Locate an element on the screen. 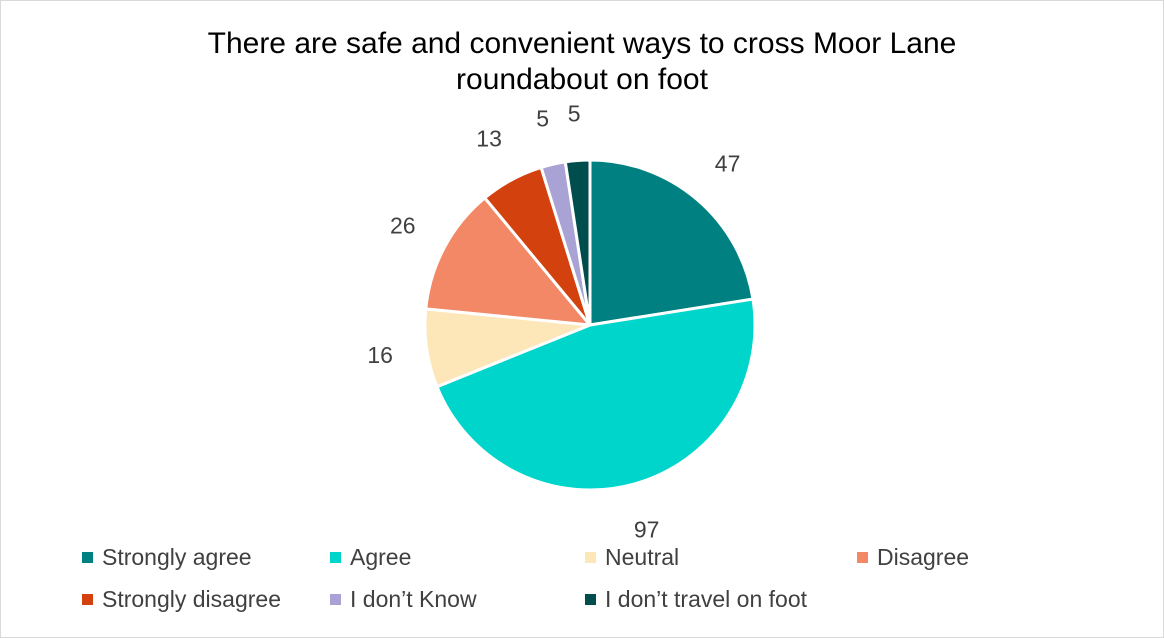 Image resolution: width=1164 pixels, height=638 pixels. legend-item-disagree: Disagree is located at coordinates (913, 557).